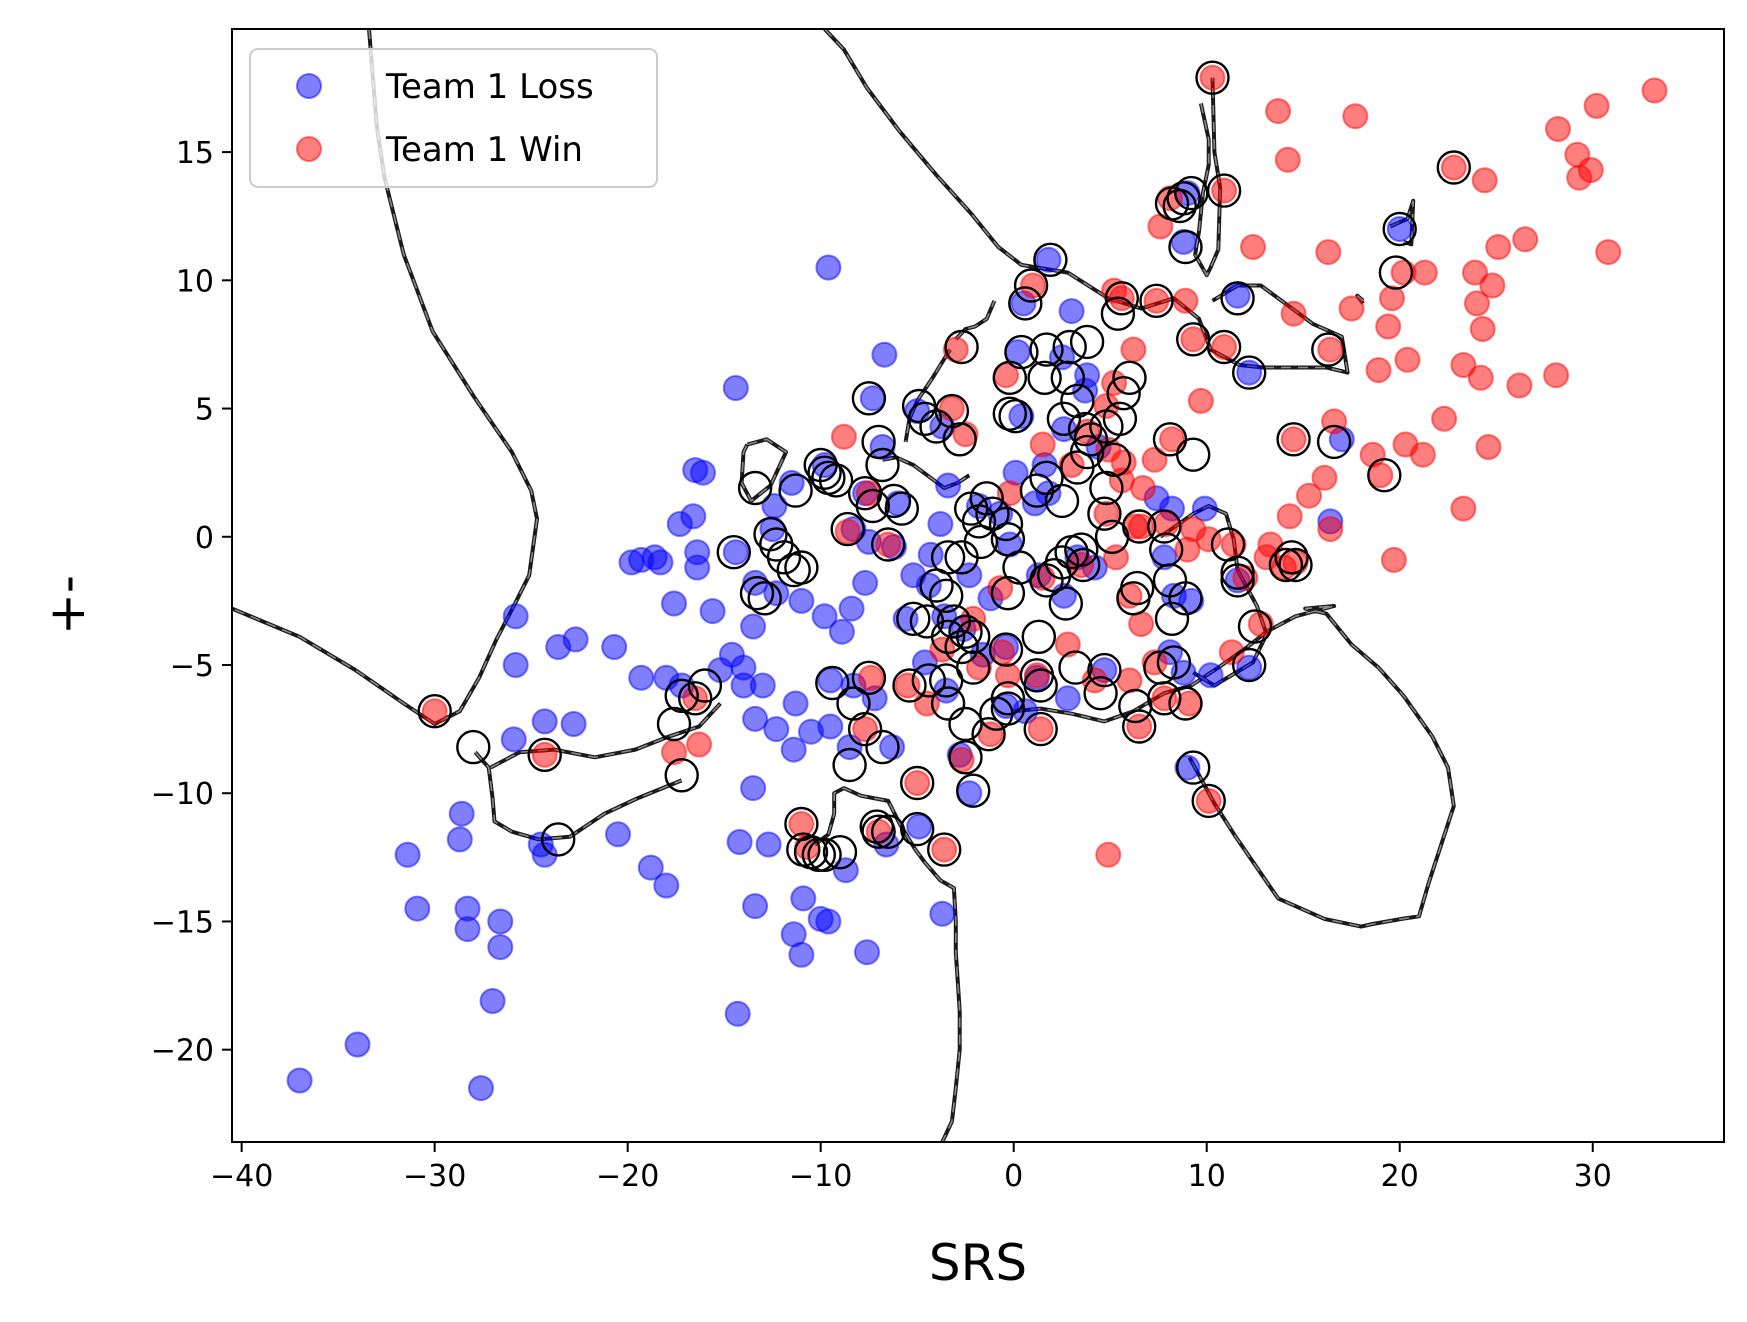  I want to click on y-tick-label: −5, so click(192, 666).